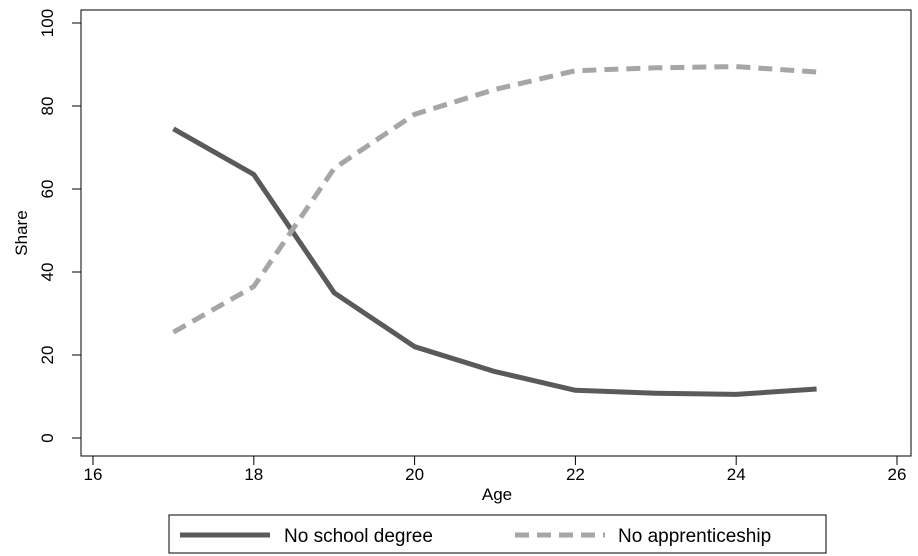  I want to click on x-tick-label: 22, so click(575, 474).